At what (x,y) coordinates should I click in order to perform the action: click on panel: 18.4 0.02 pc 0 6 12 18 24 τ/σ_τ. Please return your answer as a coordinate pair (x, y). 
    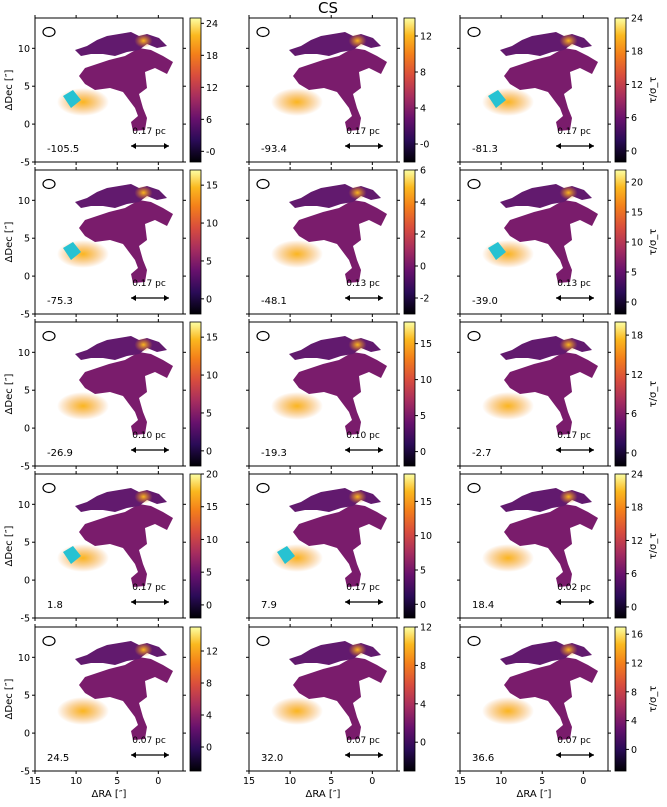
    Looking at the image, I should click on (558, 545).